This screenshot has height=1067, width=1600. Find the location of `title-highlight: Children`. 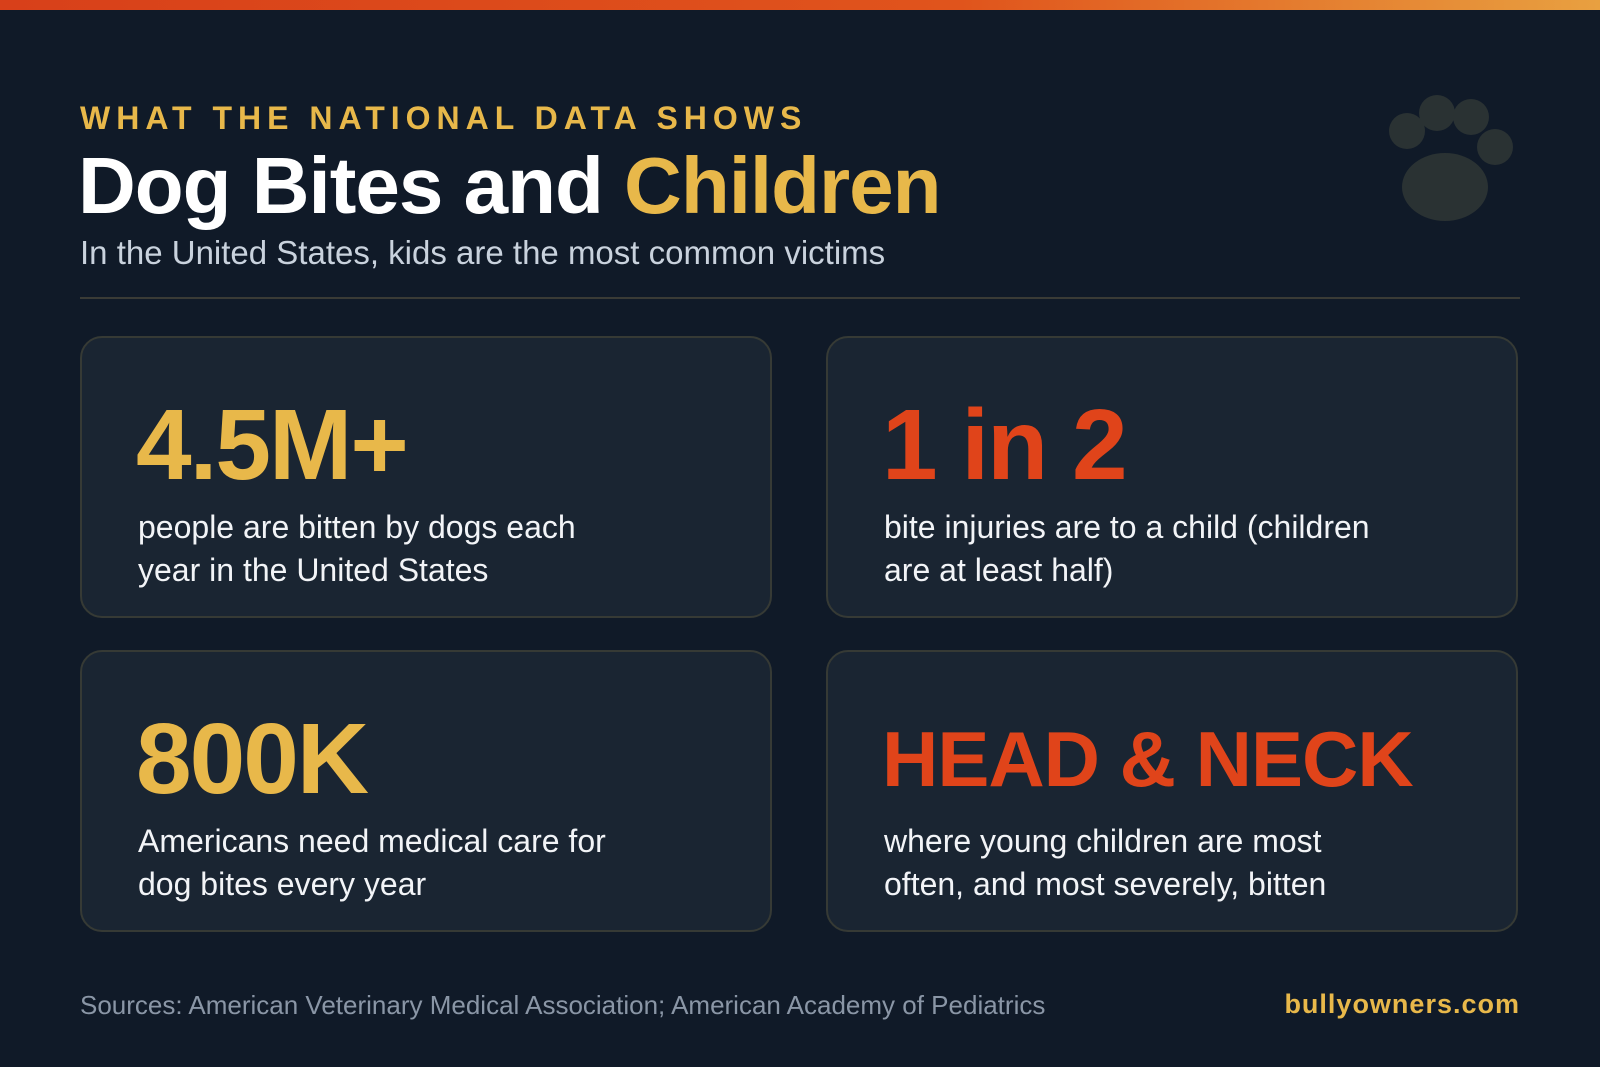

title-highlight: Children is located at coordinates (782, 185).